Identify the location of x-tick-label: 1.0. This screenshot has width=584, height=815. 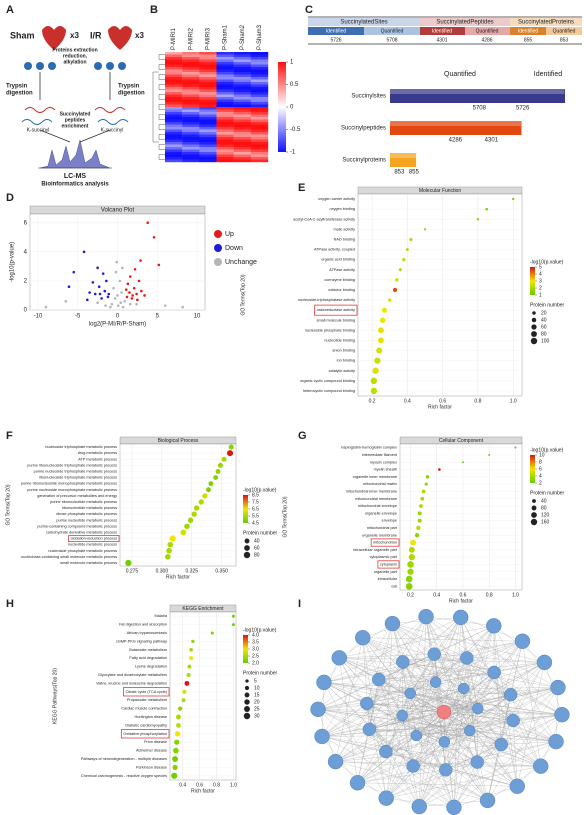
(233, 785).